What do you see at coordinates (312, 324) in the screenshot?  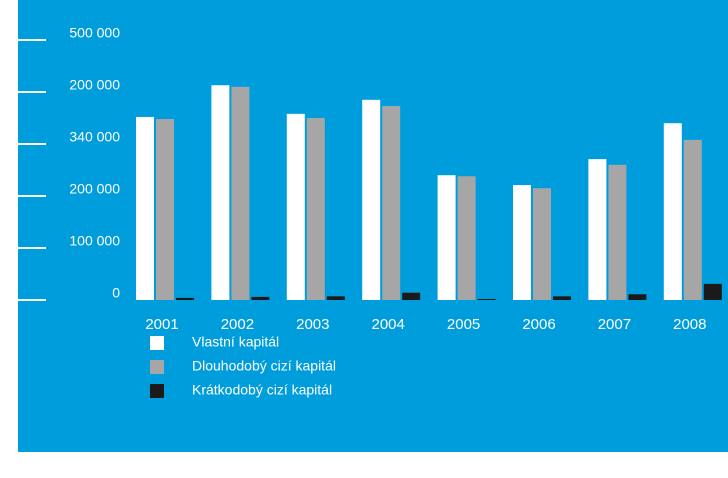 I see `x-tick-label: 2003` at bounding box center [312, 324].